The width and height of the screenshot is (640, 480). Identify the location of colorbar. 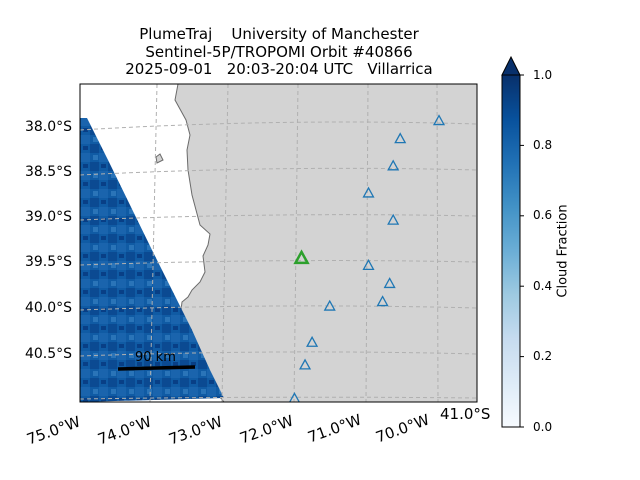
(512, 241).